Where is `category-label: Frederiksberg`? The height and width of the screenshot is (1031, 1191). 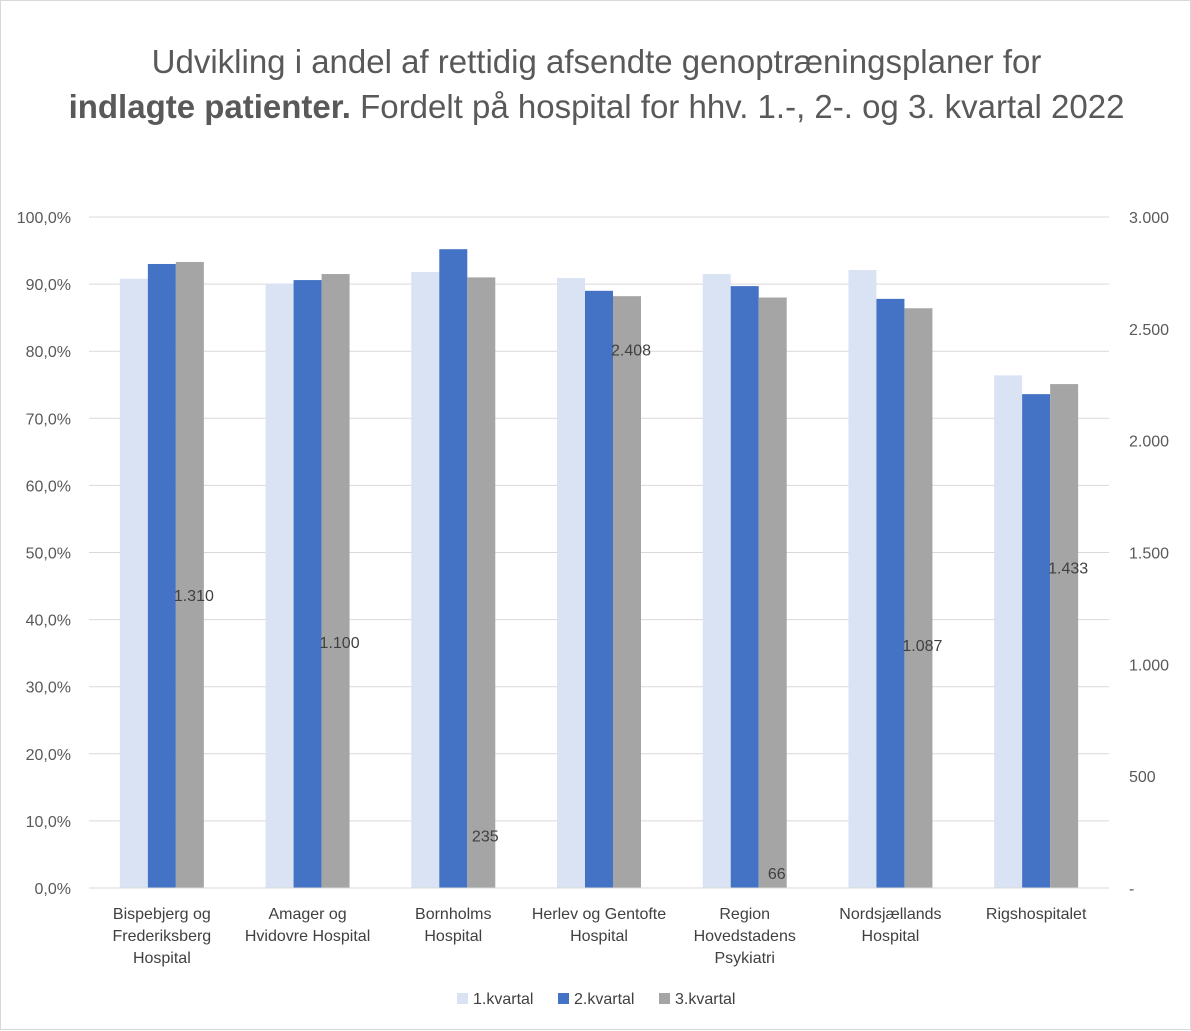
category-label: Frederiksberg is located at coordinates (162, 936).